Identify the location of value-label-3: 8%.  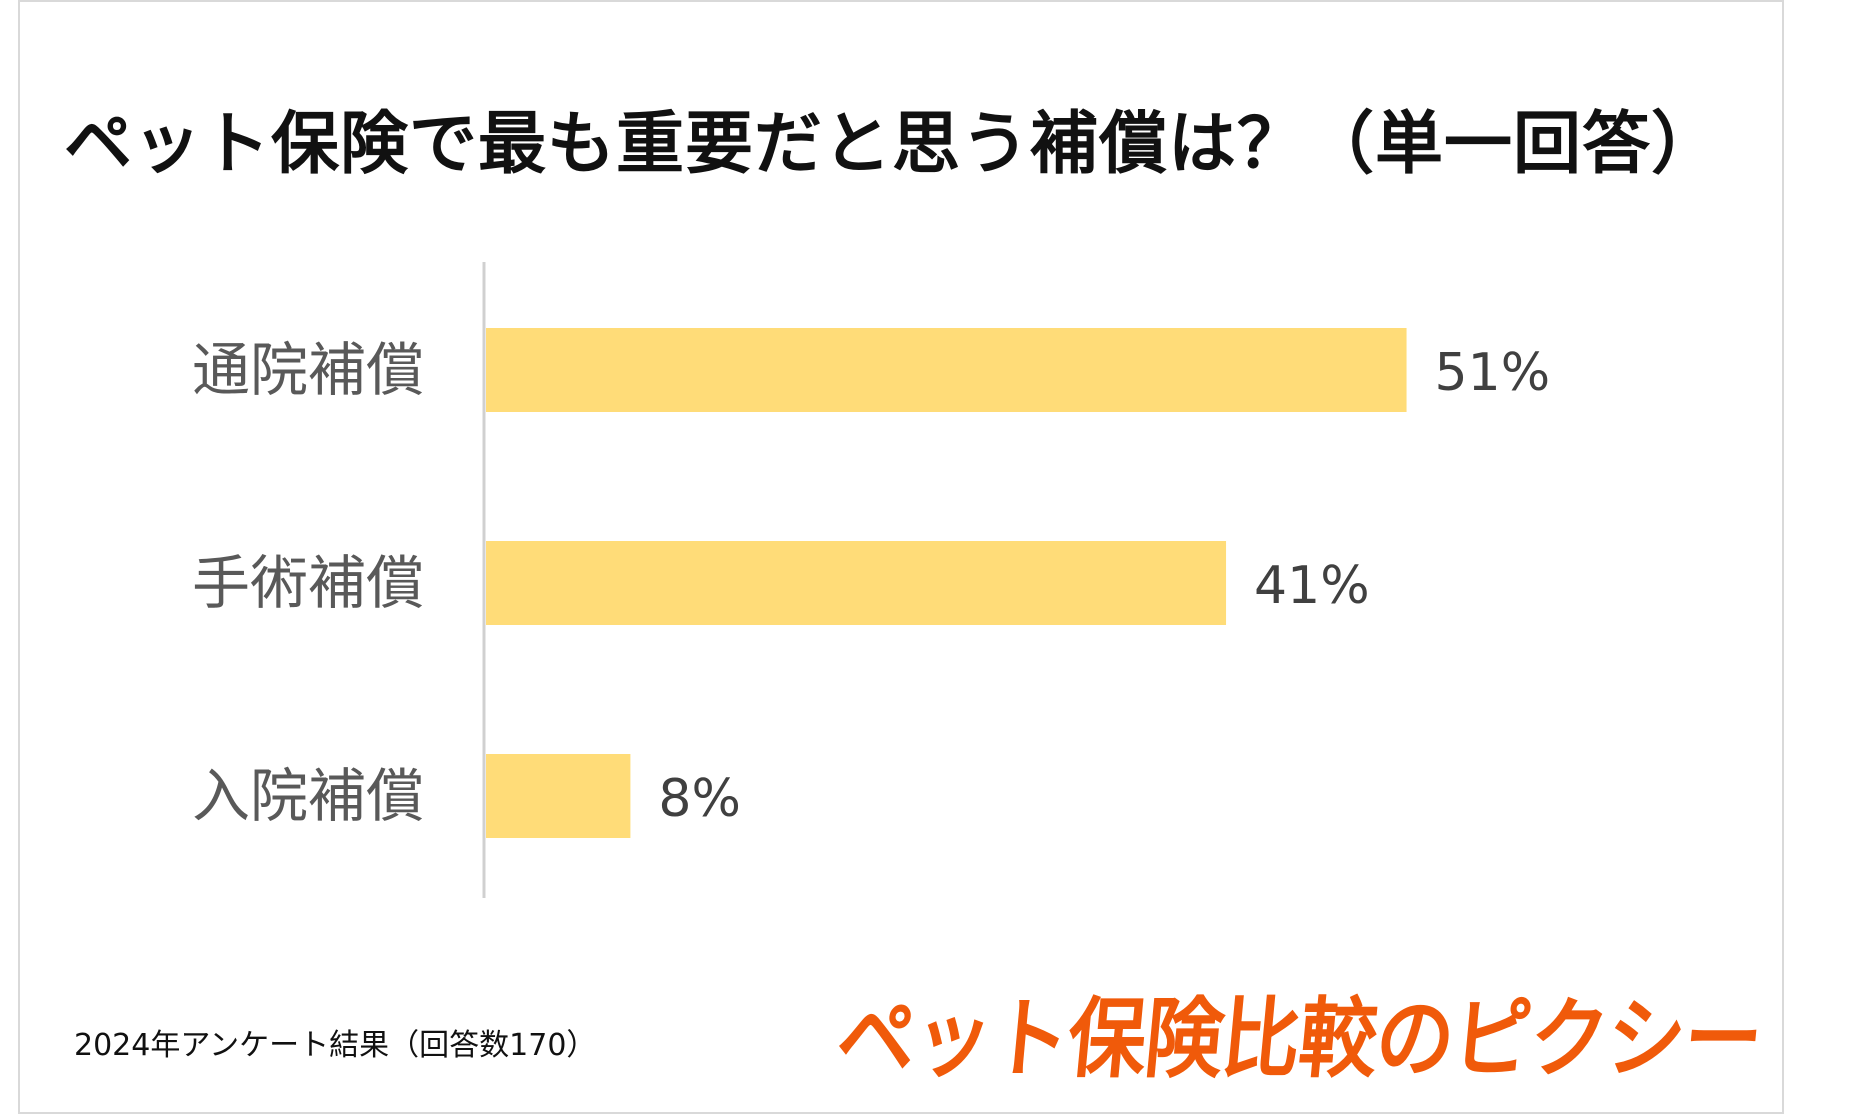
(699, 799).